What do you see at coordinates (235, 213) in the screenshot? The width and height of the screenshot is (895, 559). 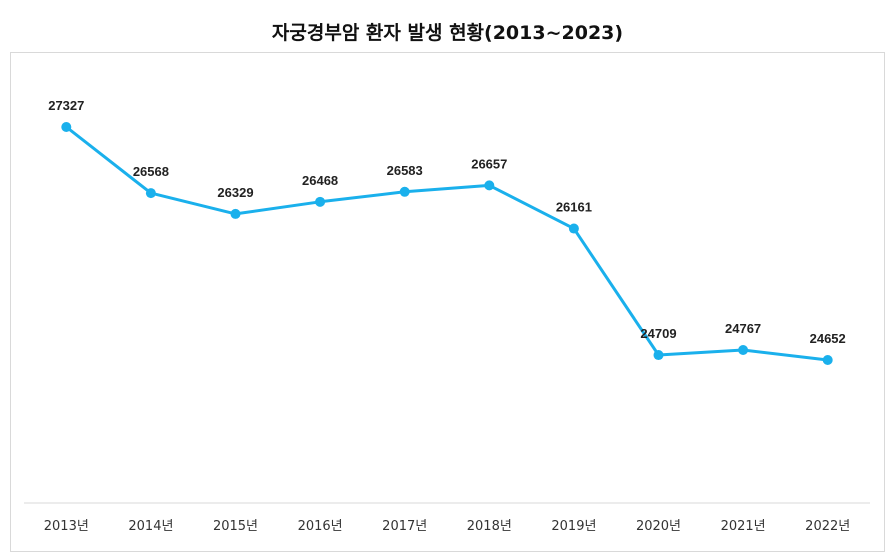 I see `data-point-2015년` at bounding box center [235, 213].